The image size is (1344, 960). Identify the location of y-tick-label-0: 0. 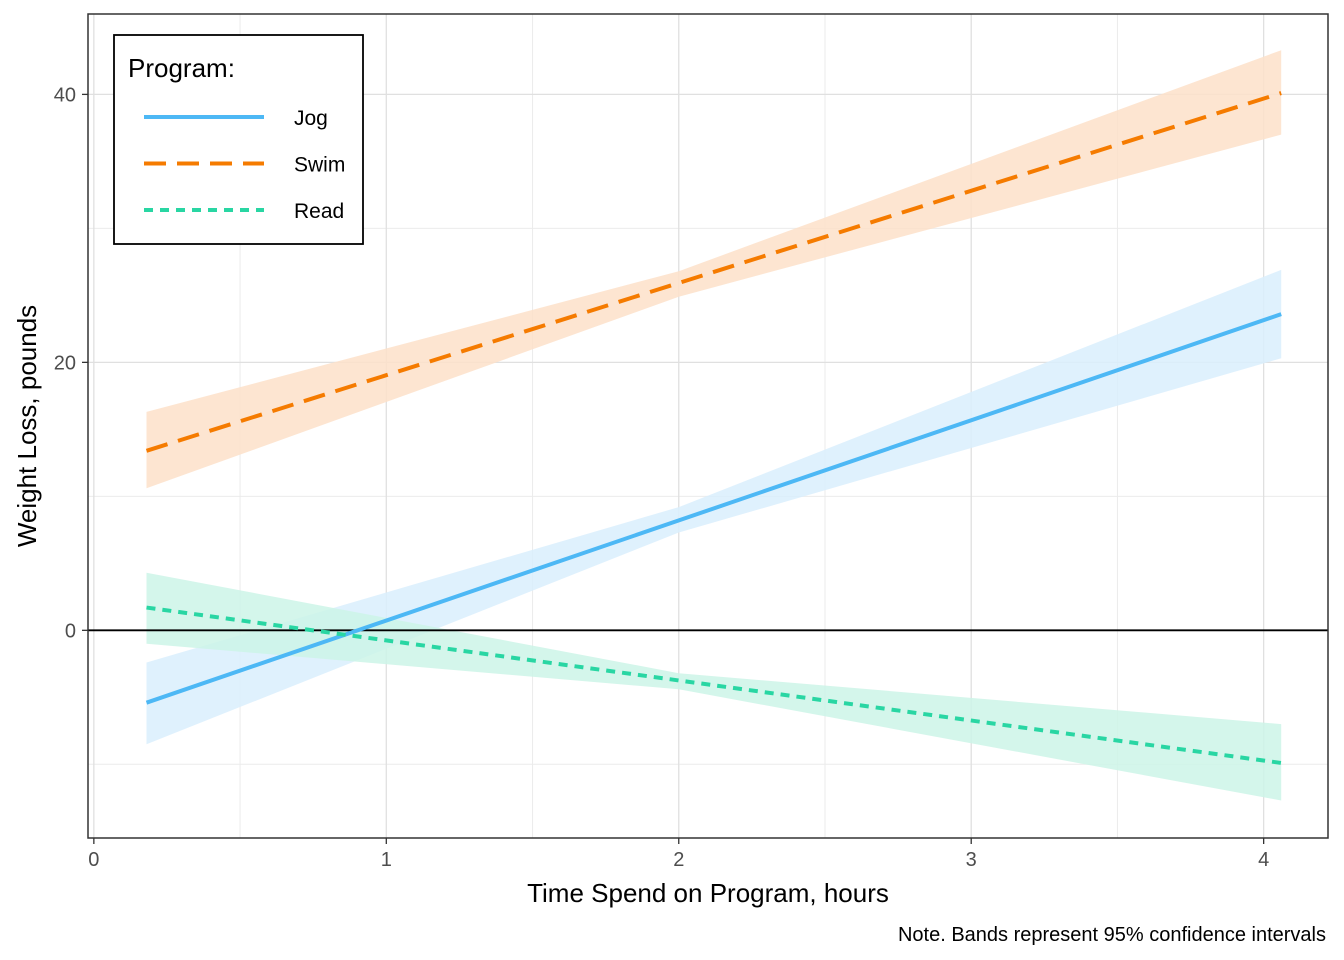
(70, 631).